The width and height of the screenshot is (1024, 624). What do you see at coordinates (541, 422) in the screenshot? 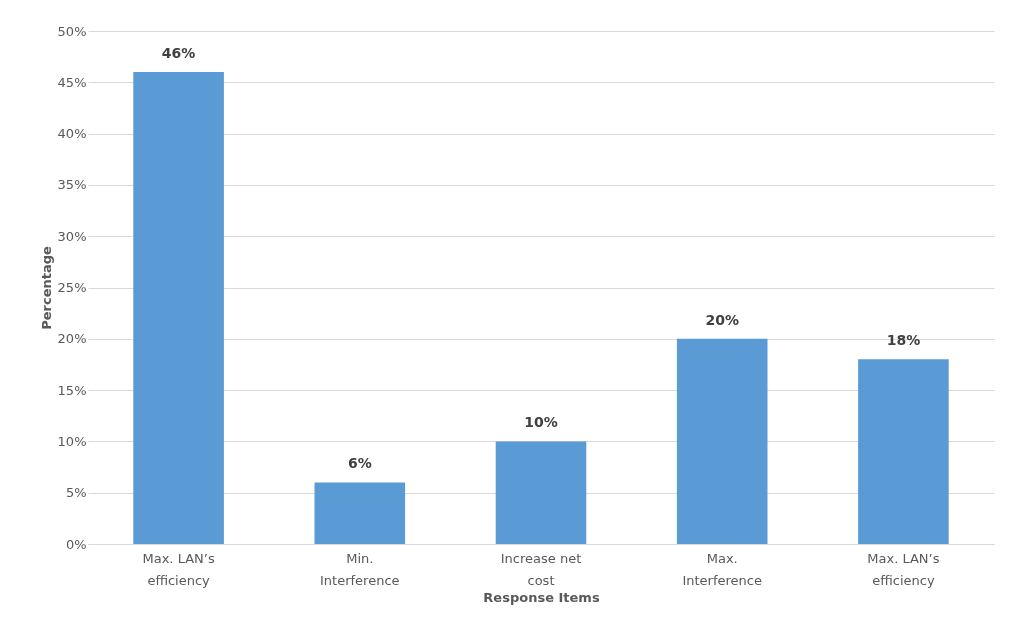
I see `data-label: 10%` at bounding box center [541, 422].